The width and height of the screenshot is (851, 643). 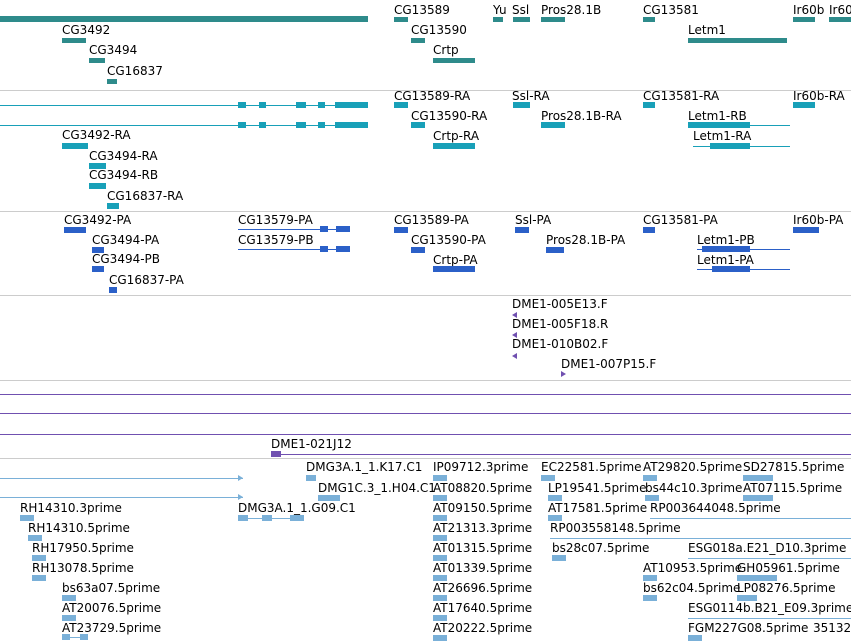 I want to click on gene-label: Crtp, so click(x=446, y=50).